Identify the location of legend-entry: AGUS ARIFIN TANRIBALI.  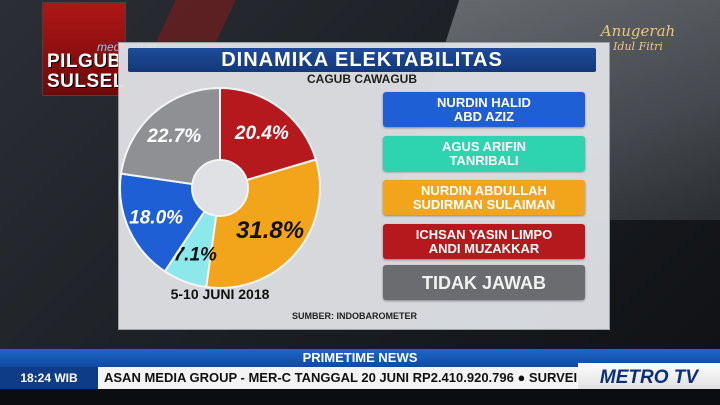
(484, 153).